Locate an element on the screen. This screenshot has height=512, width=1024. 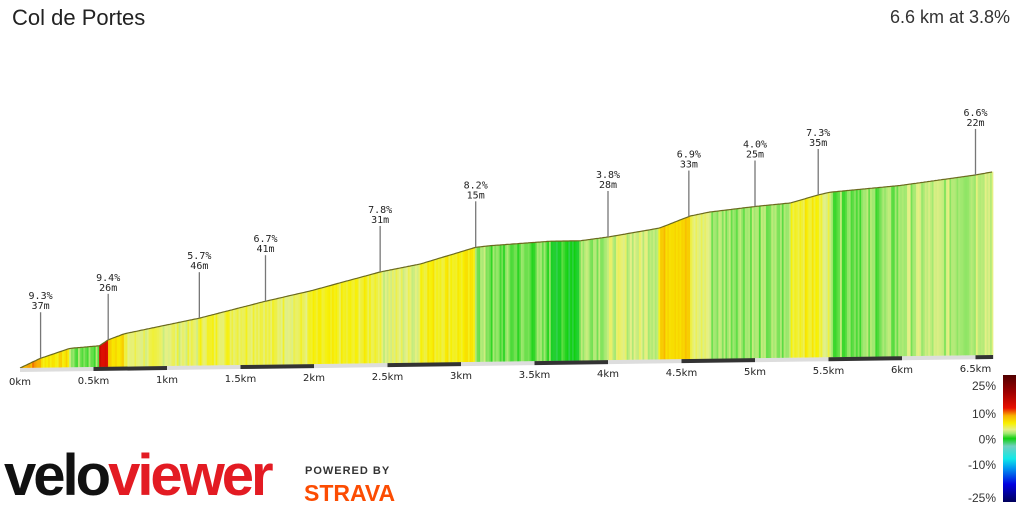
legend-label: -25% is located at coordinates (982, 498).